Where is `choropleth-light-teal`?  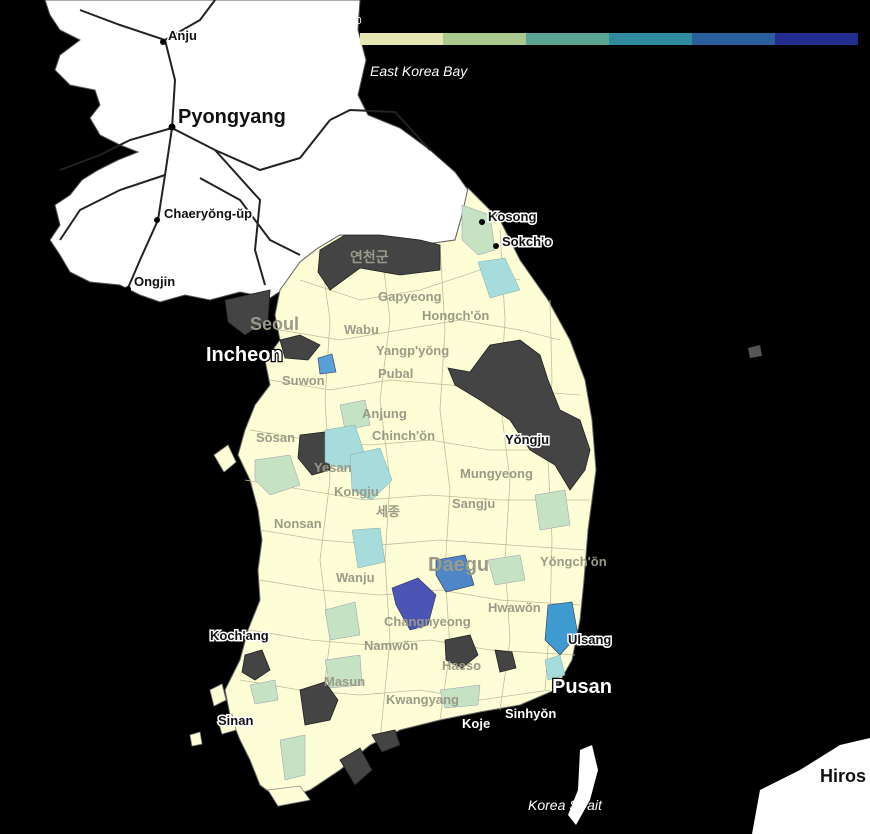 choropleth-light-teal is located at coordinates (445, 469).